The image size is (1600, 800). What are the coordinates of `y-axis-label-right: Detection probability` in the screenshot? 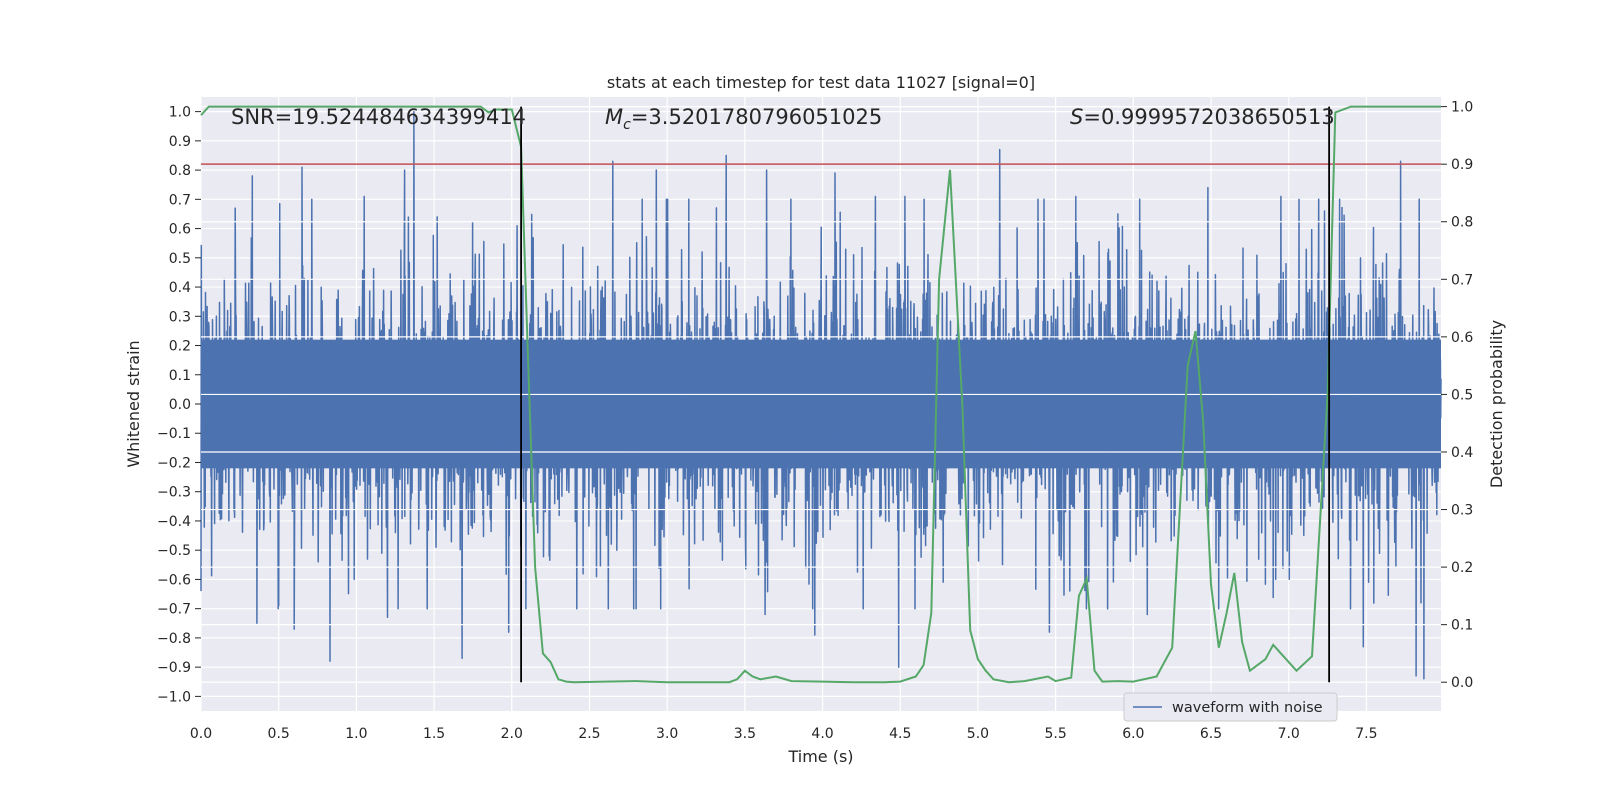 It's located at (1496, 404).